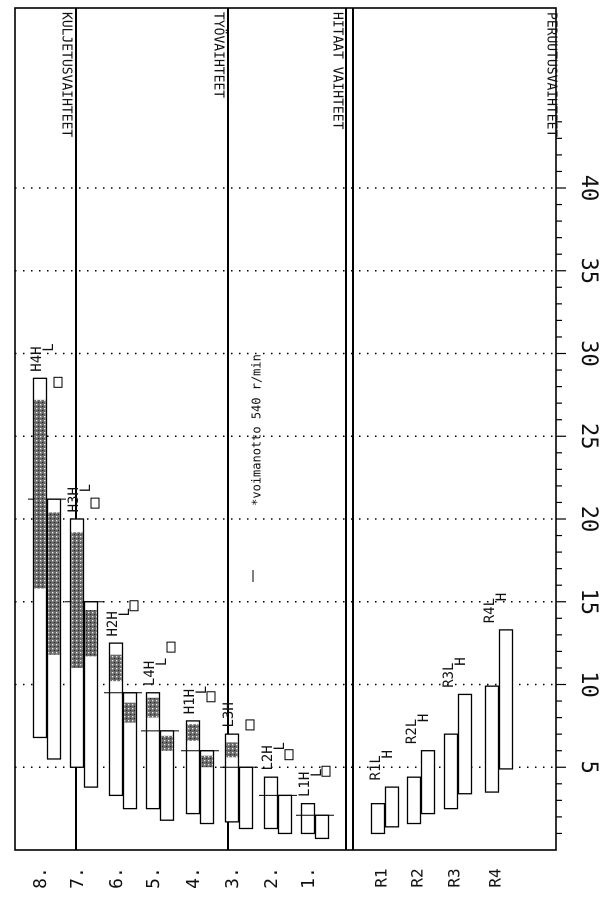 The image size is (609, 915). Describe the element at coordinates (490, 610) in the screenshot. I see `reverse-range-label: R4L` at that location.